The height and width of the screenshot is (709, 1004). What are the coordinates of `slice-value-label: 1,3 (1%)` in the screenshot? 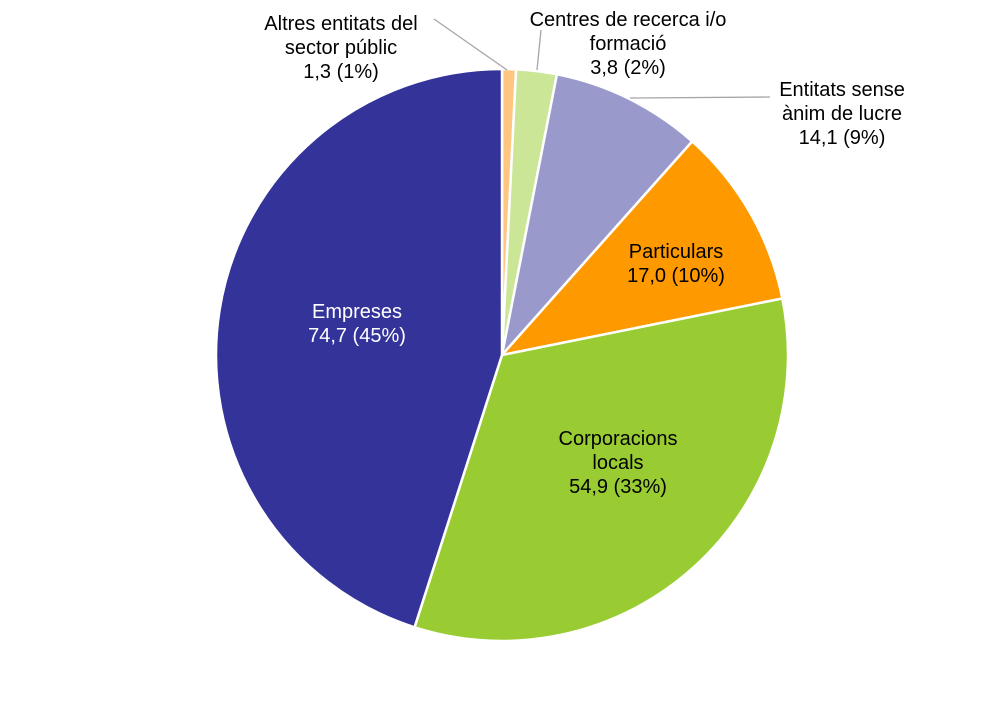 It's located at (341, 72).